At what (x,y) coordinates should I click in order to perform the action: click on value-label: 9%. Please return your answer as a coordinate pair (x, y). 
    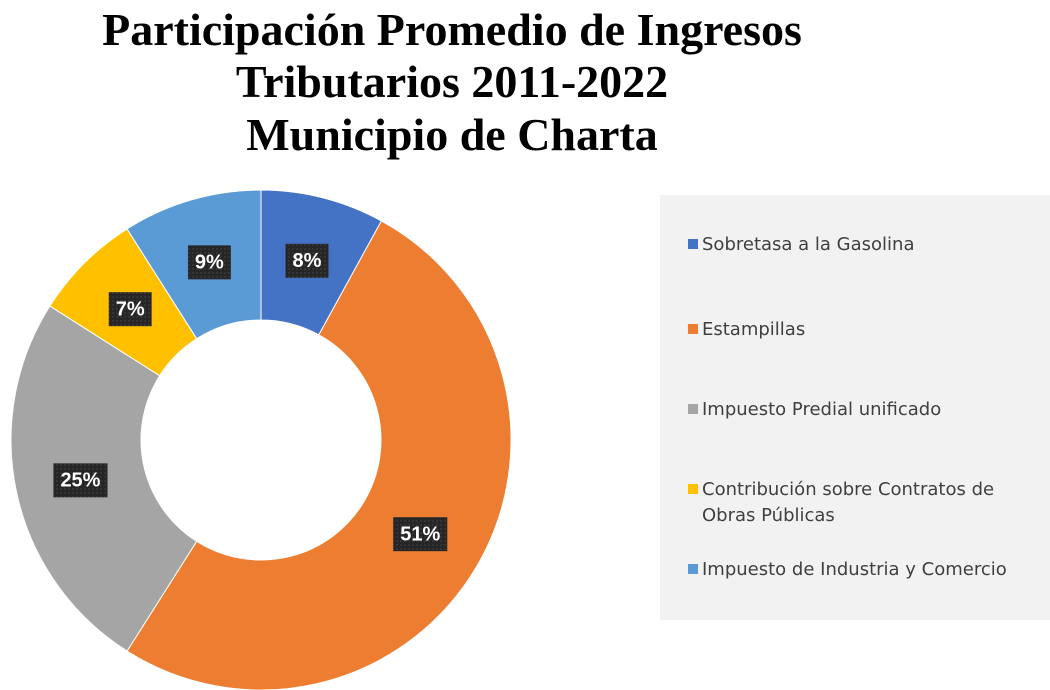
    Looking at the image, I should click on (209, 263).